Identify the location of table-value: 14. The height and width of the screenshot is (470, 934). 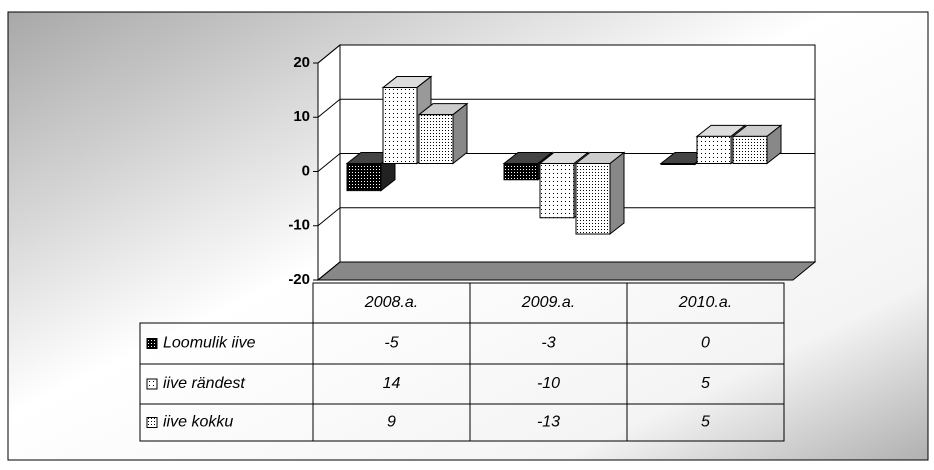
(392, 383).